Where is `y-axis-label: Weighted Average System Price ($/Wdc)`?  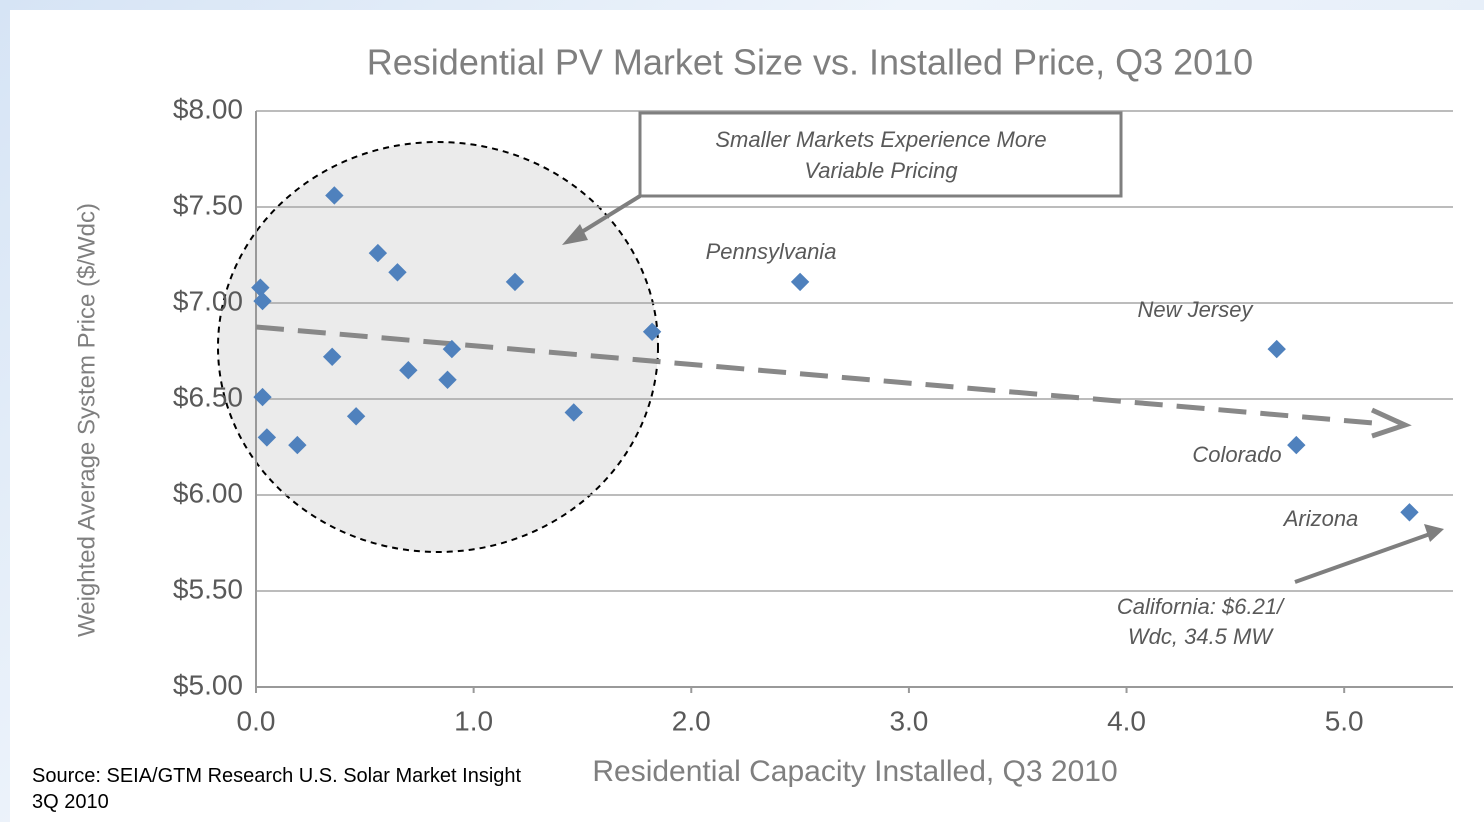
y-axis-label: Weighted Average System Price ($/Wdc) is located at coordinates (86, 420).